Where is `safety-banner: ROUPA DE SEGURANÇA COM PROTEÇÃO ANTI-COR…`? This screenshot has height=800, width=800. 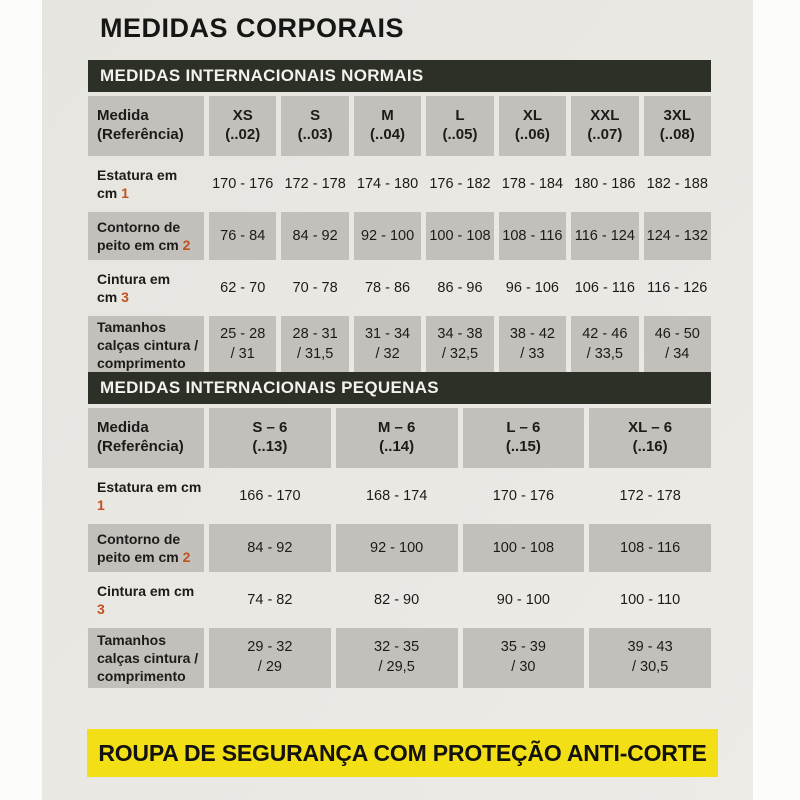
safety-banner: ROUPA DE SEGURANÇA COM PROTEÇÃO ANTI-COR… is located at coordinates (402, 753).